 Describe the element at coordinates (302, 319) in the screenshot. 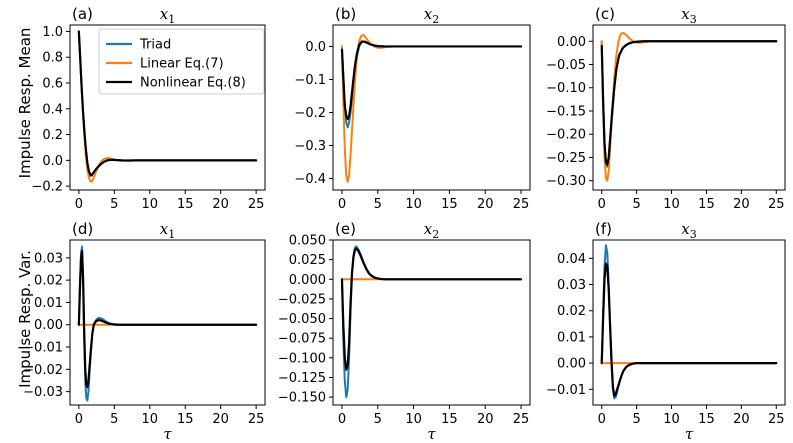

I see `y-tick-label: −0.050` at that location.